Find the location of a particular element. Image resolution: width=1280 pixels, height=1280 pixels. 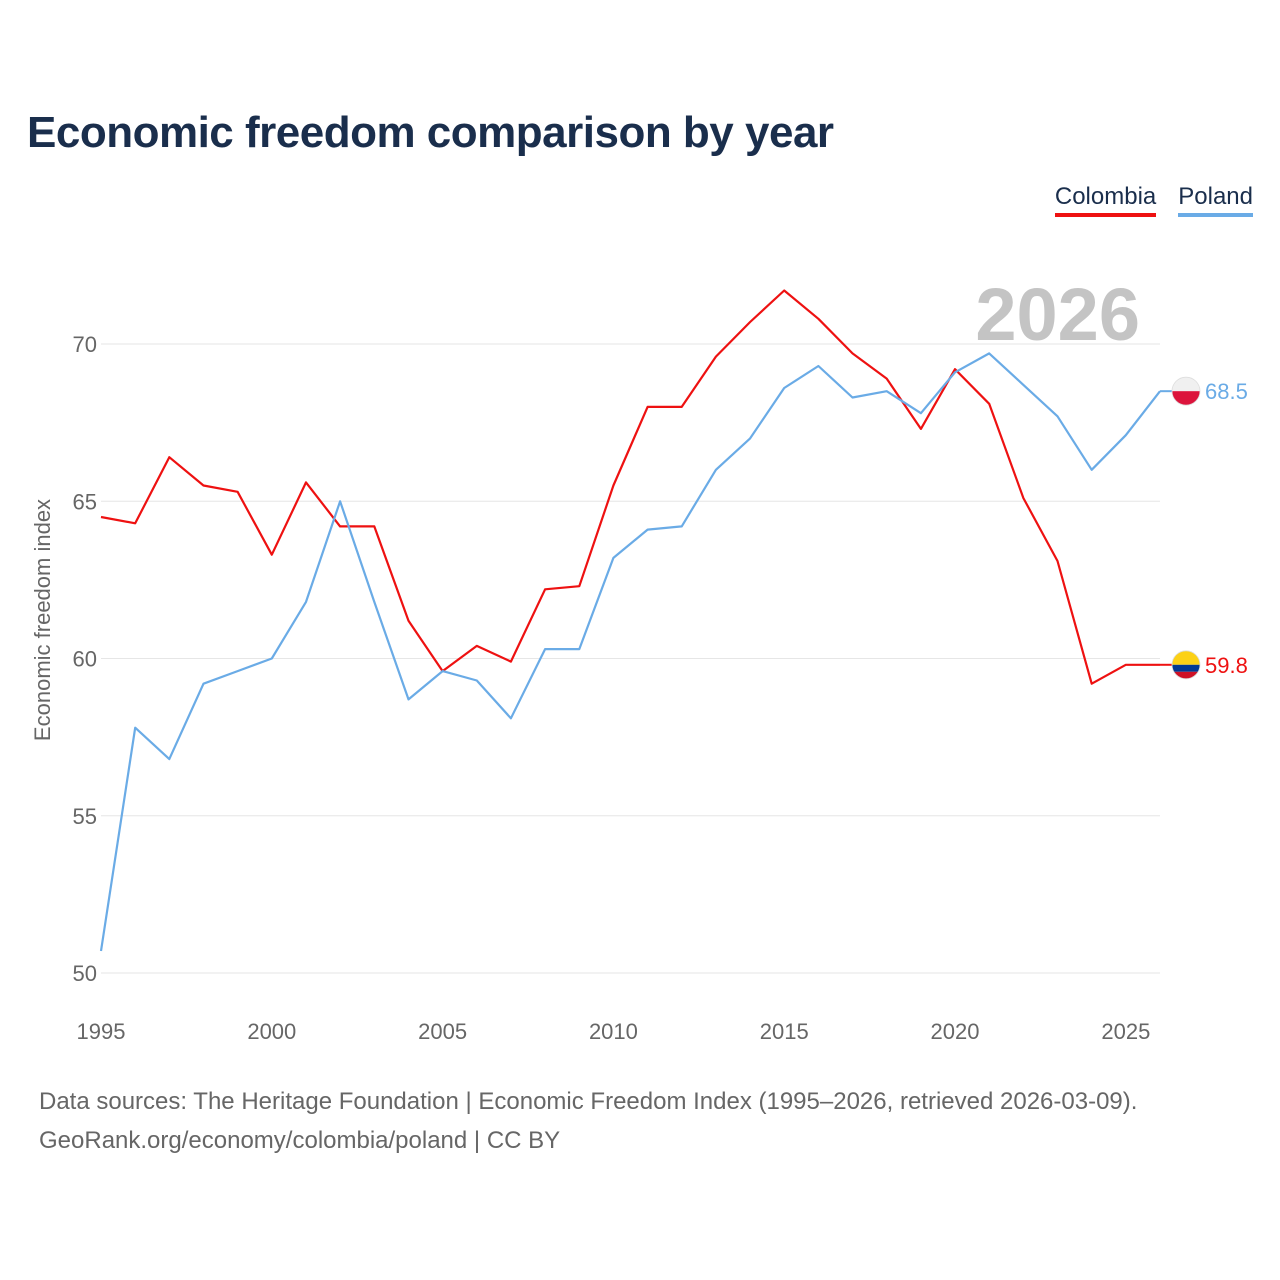

flag-outline-colombia is located at coordinates (1186, 665).